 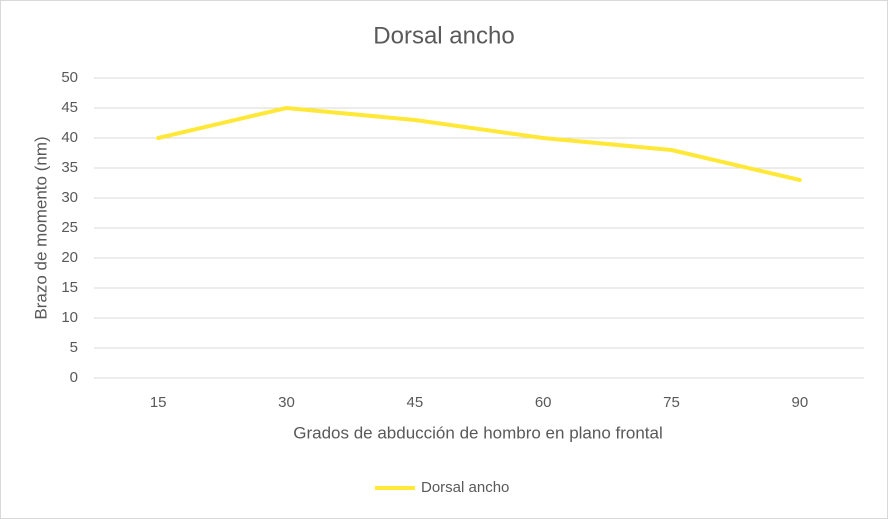 I want to click on x-tick-label: 60, so click(x=543, y=402).